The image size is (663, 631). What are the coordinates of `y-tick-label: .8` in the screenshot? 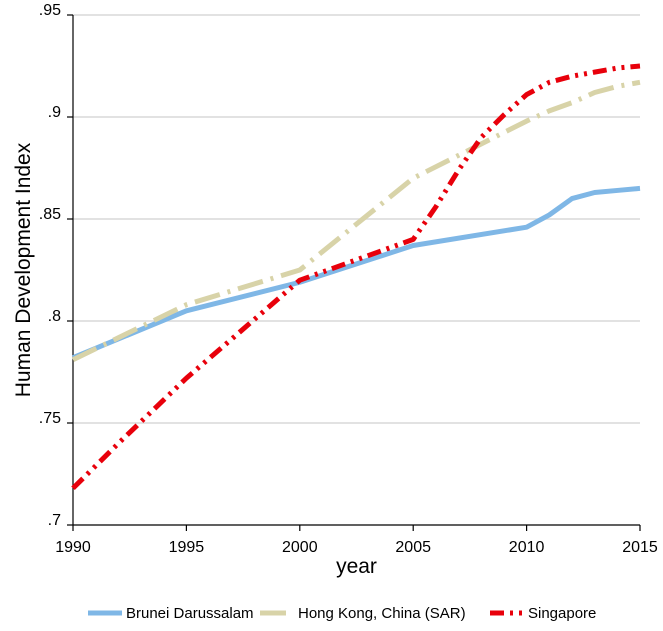 It's located at (54, 316).